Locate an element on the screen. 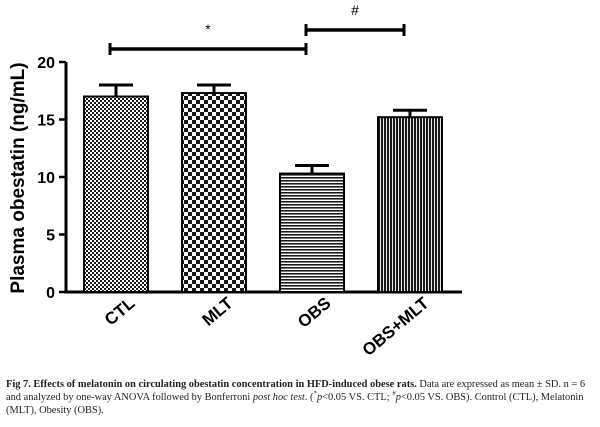 This screenshot has height=427, width=600. significance-label: * is located at coordinates (208, 29).